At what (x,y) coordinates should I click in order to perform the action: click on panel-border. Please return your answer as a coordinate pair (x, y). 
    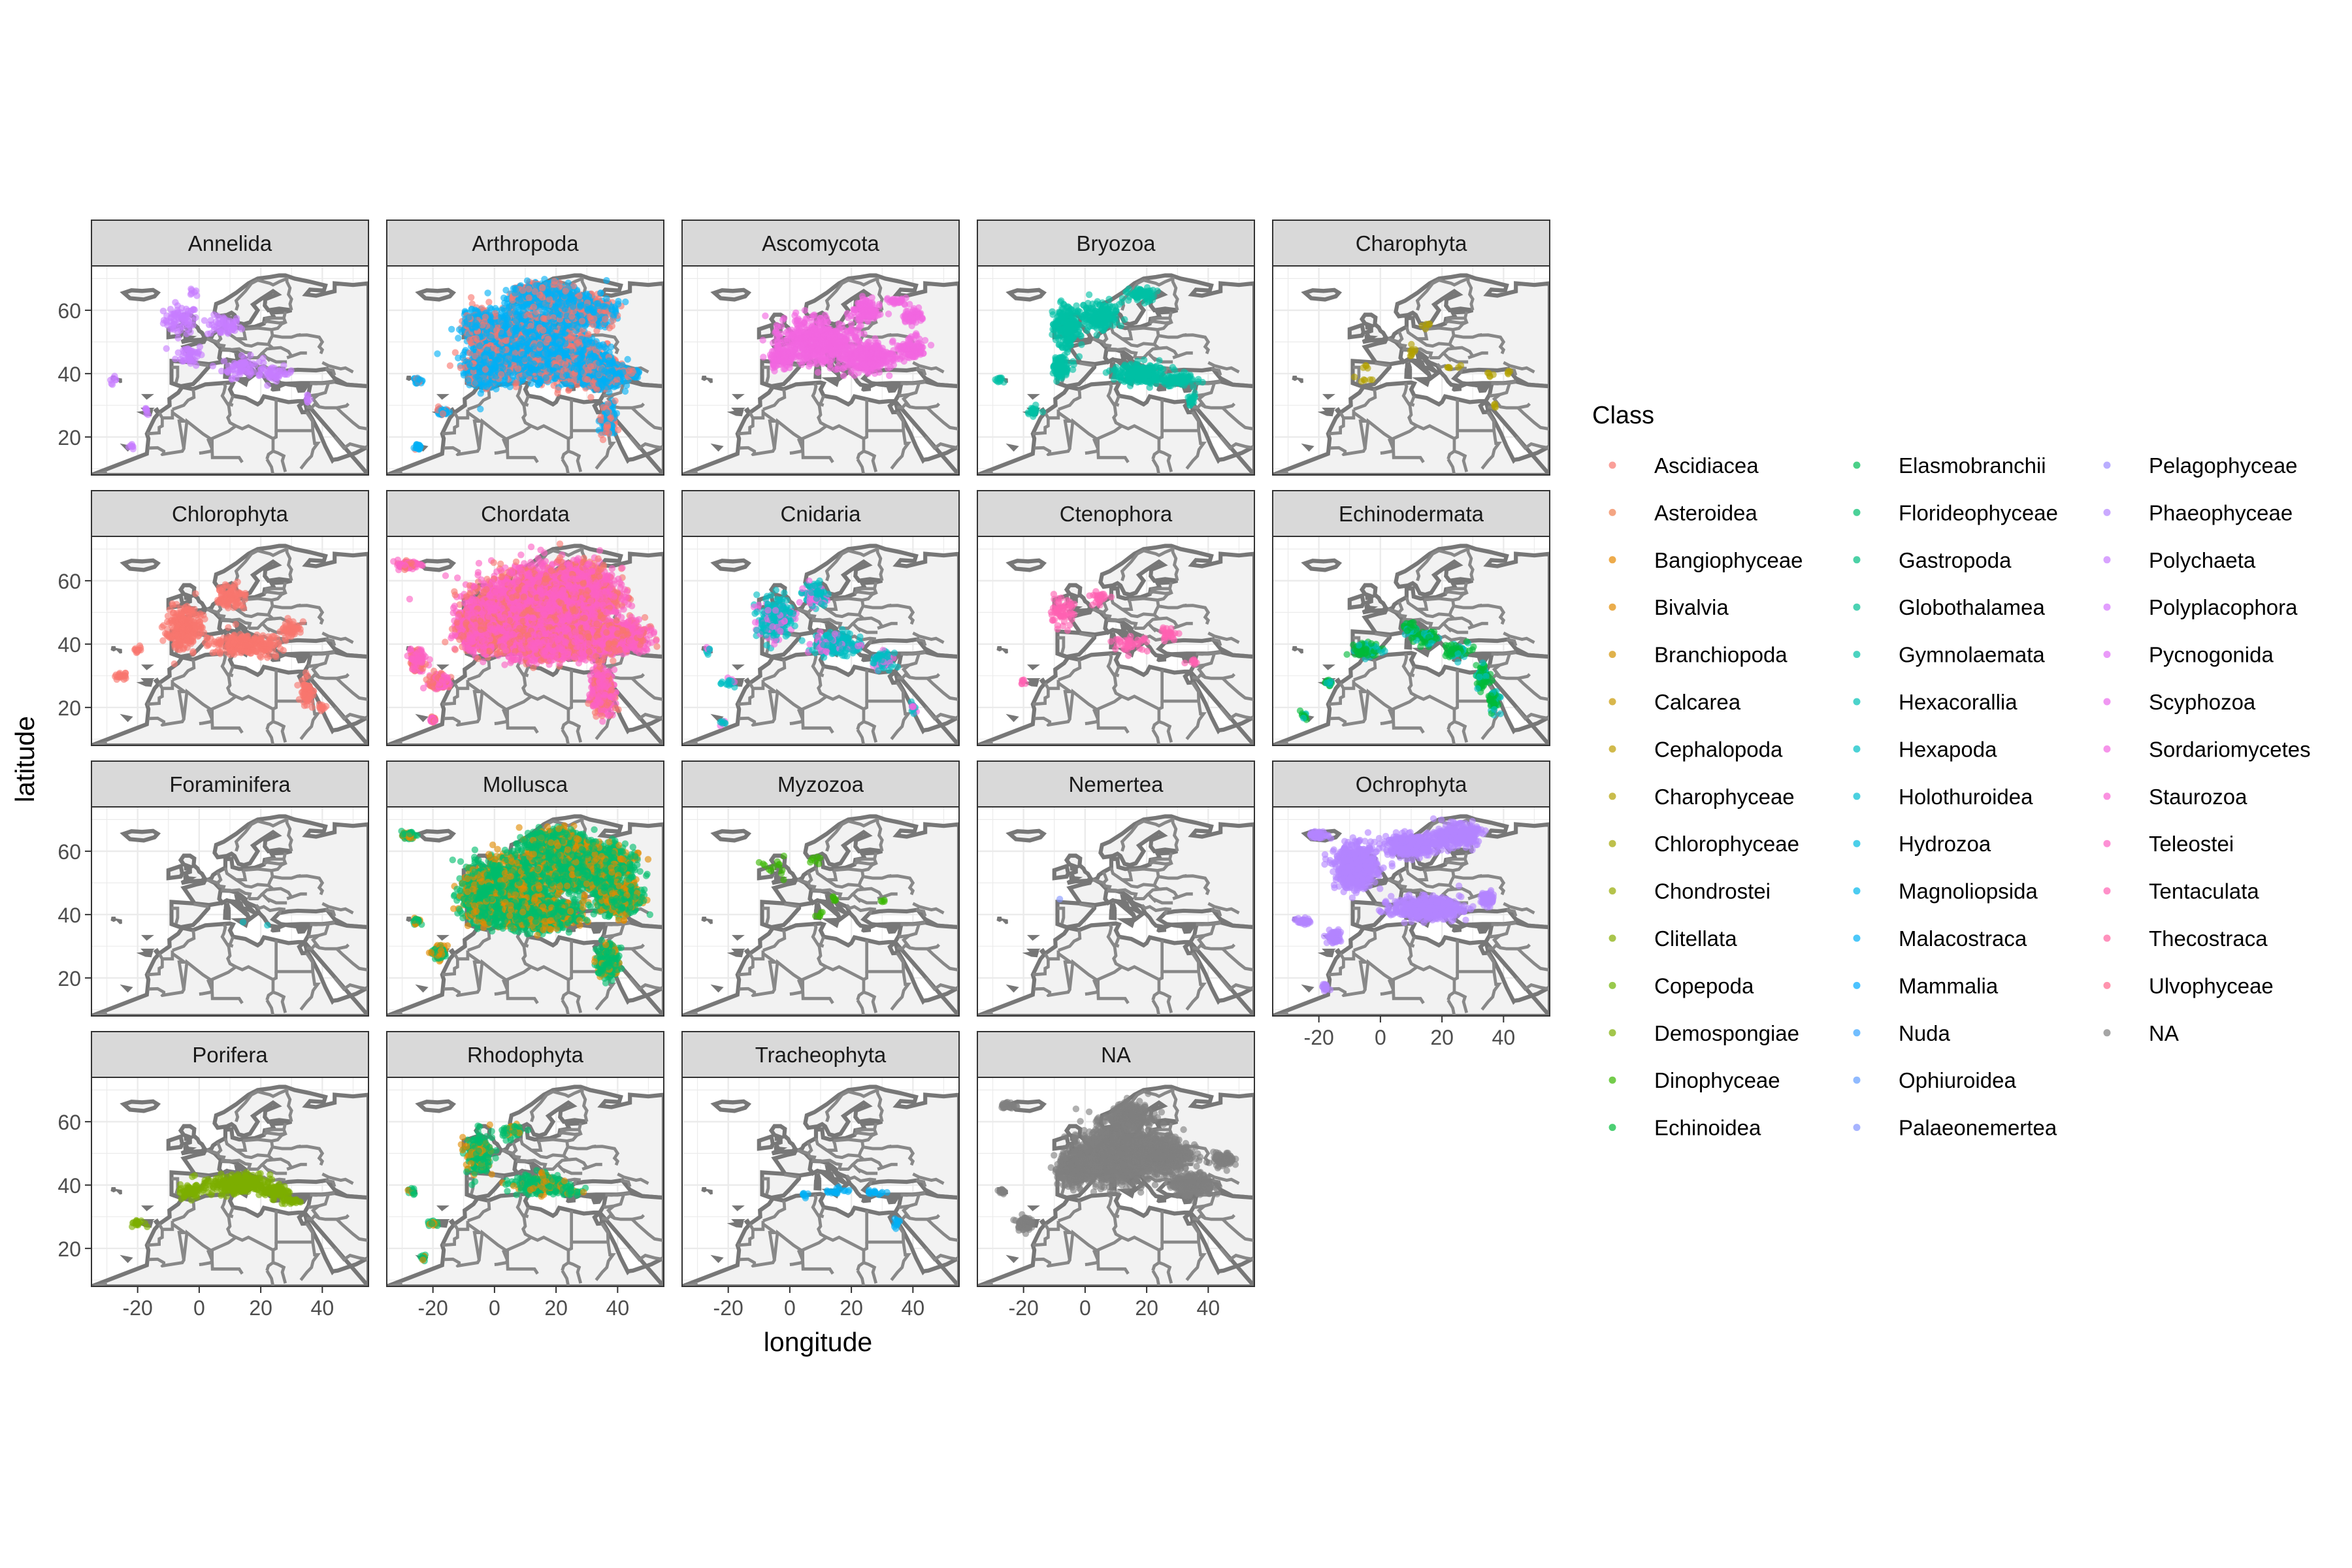
    Looking at the image, I should click on (230, 370).